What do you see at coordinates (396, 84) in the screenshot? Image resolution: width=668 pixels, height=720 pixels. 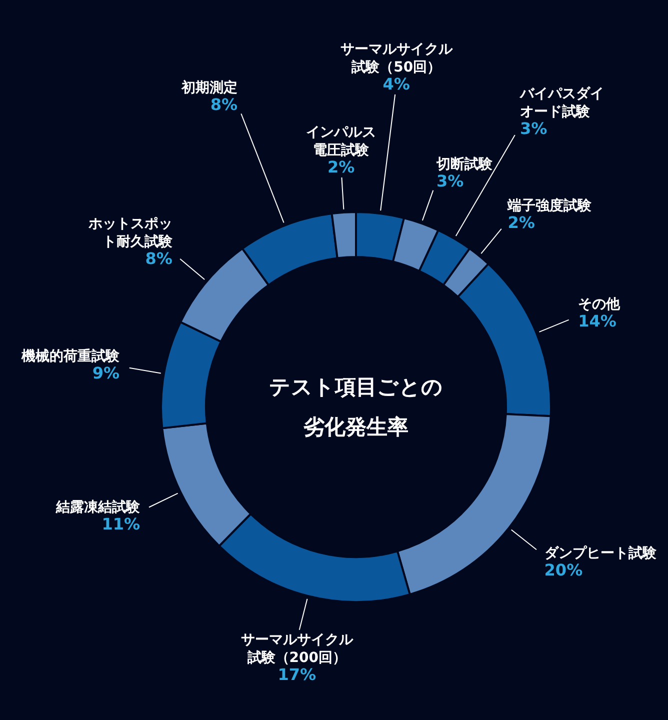 I see `data-label: 4%` at bounding box center [396, 84].